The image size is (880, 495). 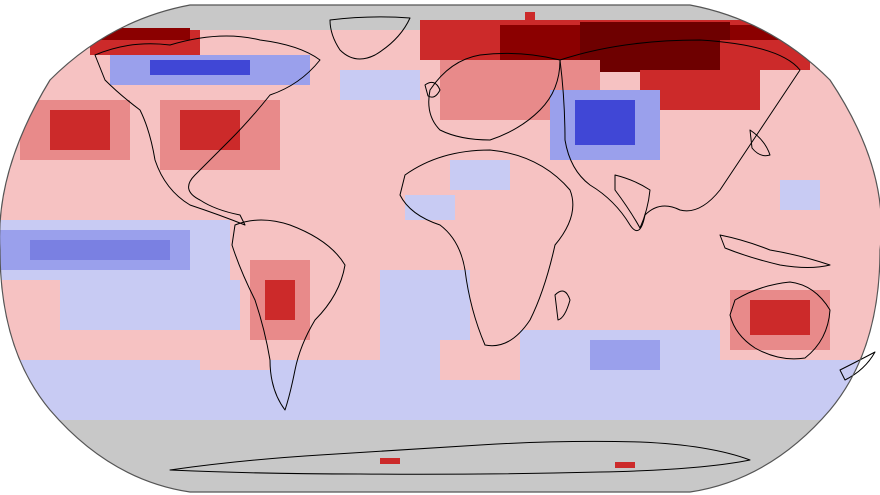 I want to click on australia-coast, so click(x=780, y=320).